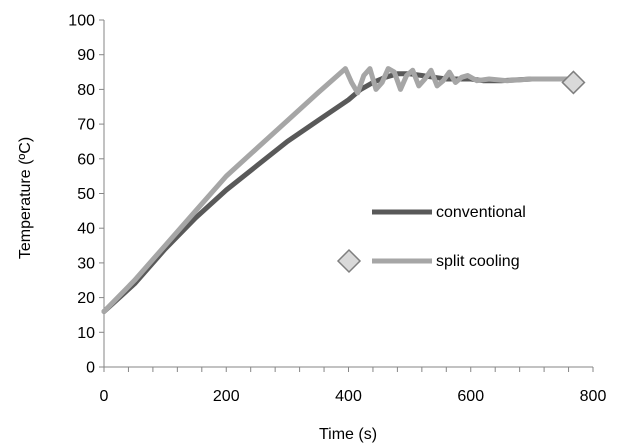  Describe the element at coordinates (25, 198) in the screenshot. I see `y-axis-title: Temperature (ºC)` at that location.